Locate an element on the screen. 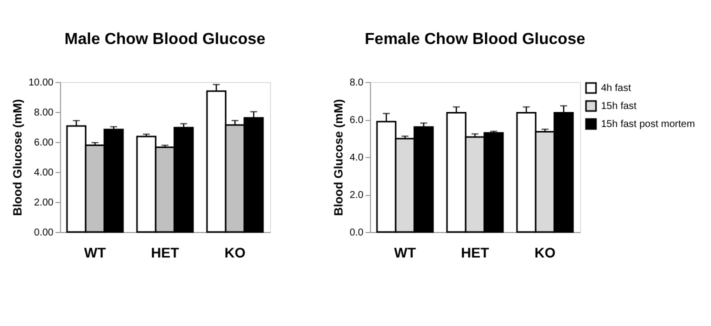  y-tick-label: 2.0 is located at coordinates (357, 195).